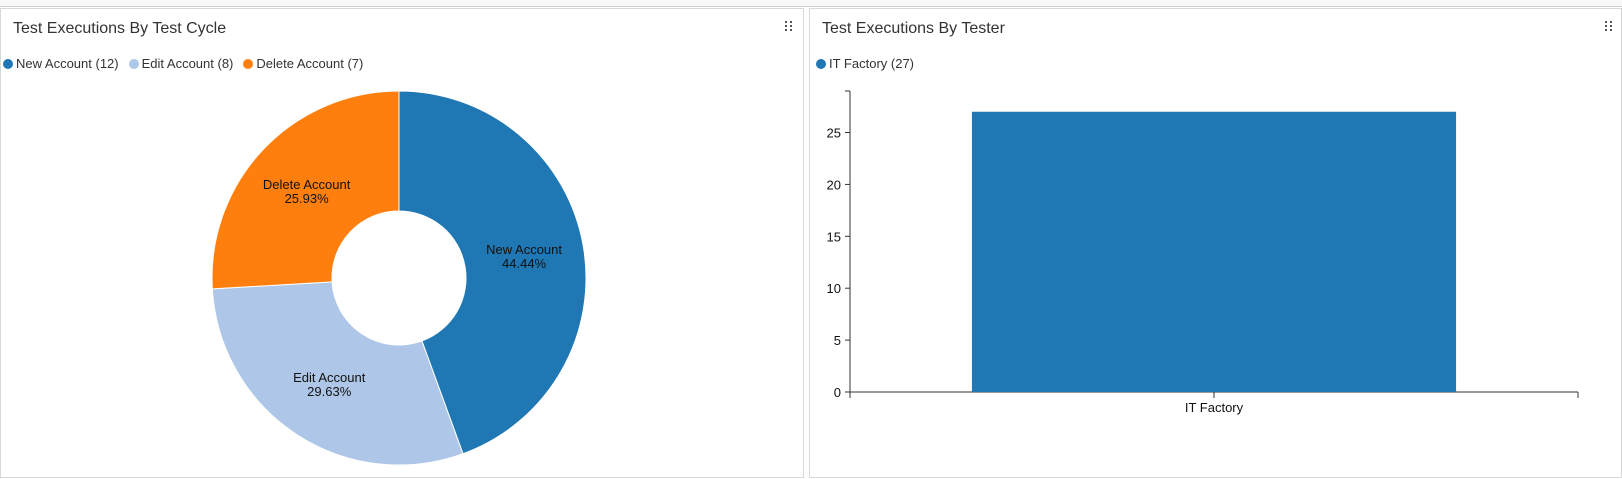 The height and width of the screenshot is (479, 1622). What do you see at coordinates (834, 288) in the screenshot?
I see `y-tick-label: 10` at bounding box center [834, 288].